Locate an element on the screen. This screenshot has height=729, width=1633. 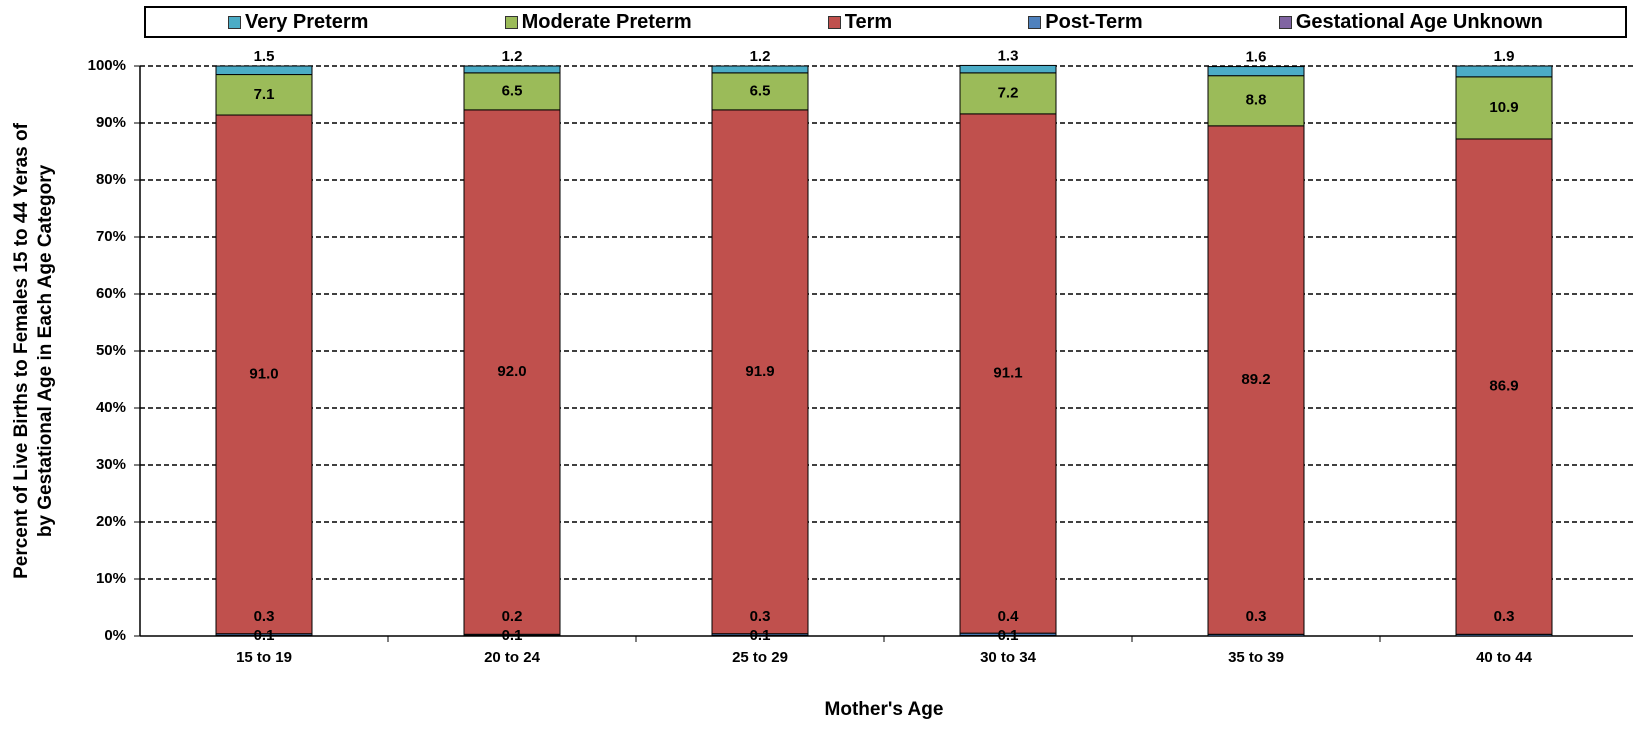
data-label: 86.9 is located at coordinates (1503, 386).